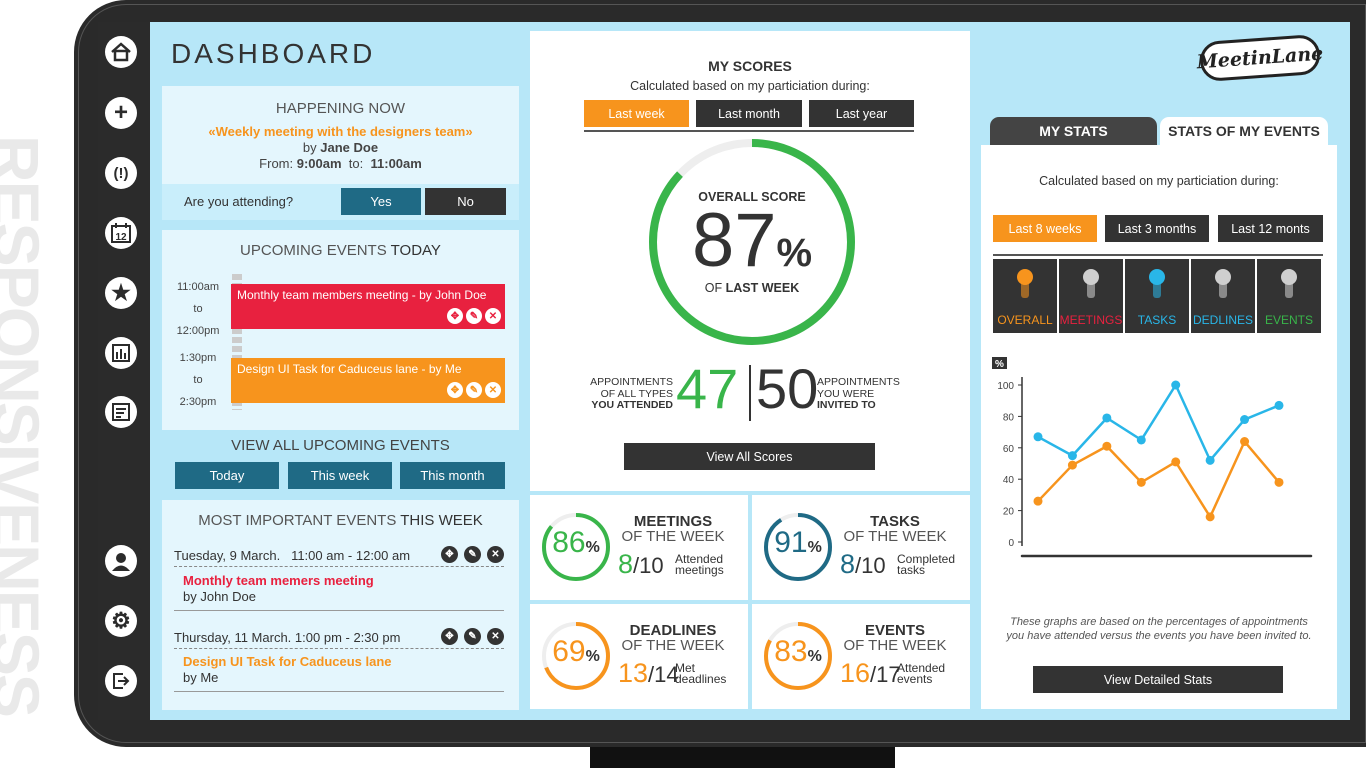 This screenshot has width=1366, height=768. Describe the element at coordinates (1244, 131) in the screenshot. I see `tab-stats-of-my-events: STATS OF MY EVENTS` at that location.